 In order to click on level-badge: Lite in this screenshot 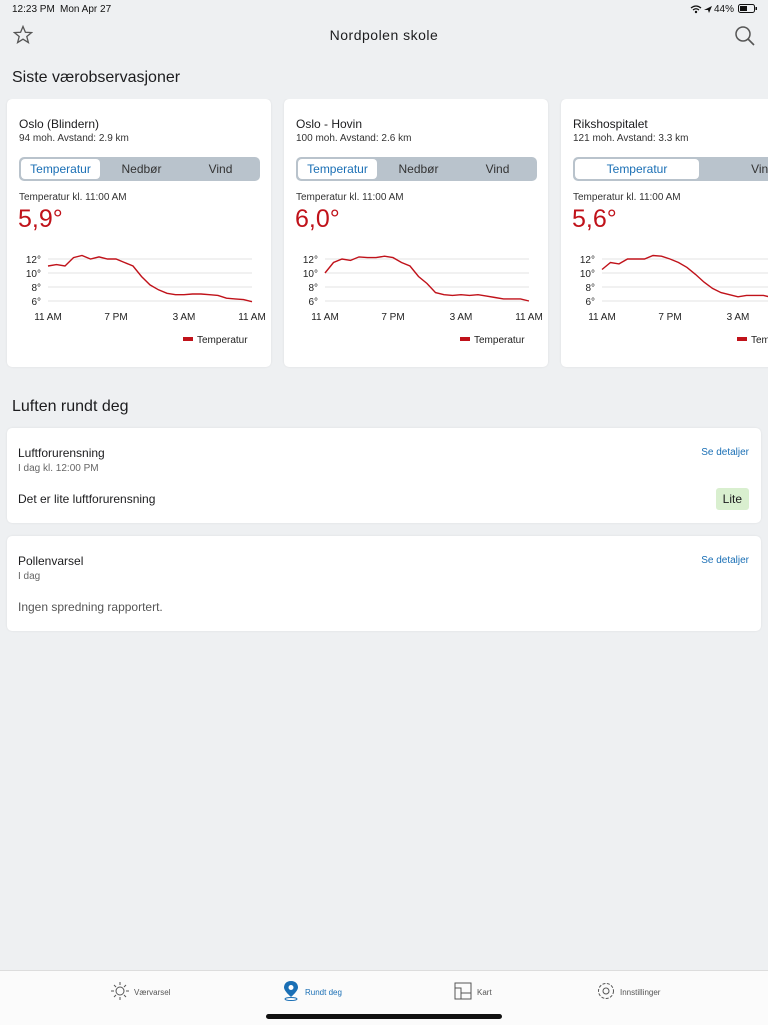, I will do `click(732, 499)`.